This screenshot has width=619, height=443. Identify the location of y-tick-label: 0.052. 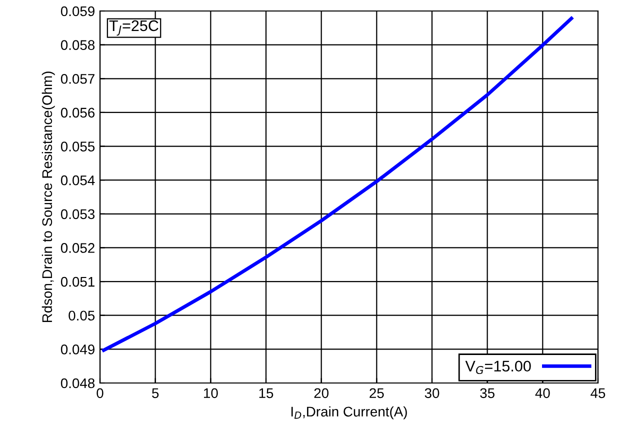
(77, 248).